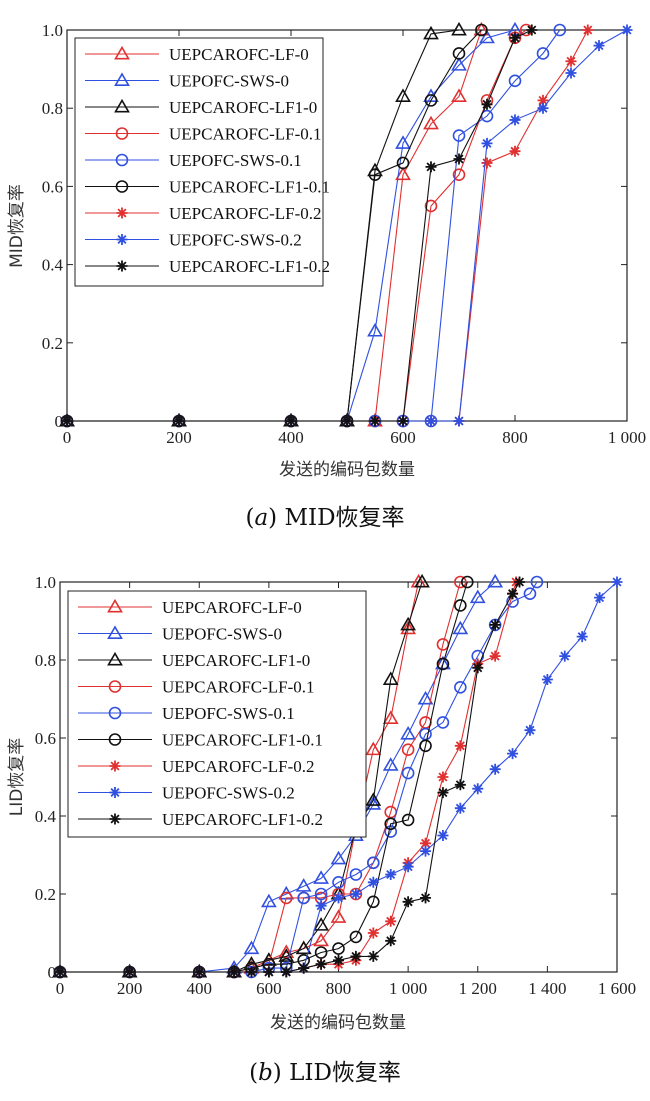 The height and width of the screenshot is (1101, 650). I want to click on y-axis-label-lid: LID恢复率, so click(17, 777).